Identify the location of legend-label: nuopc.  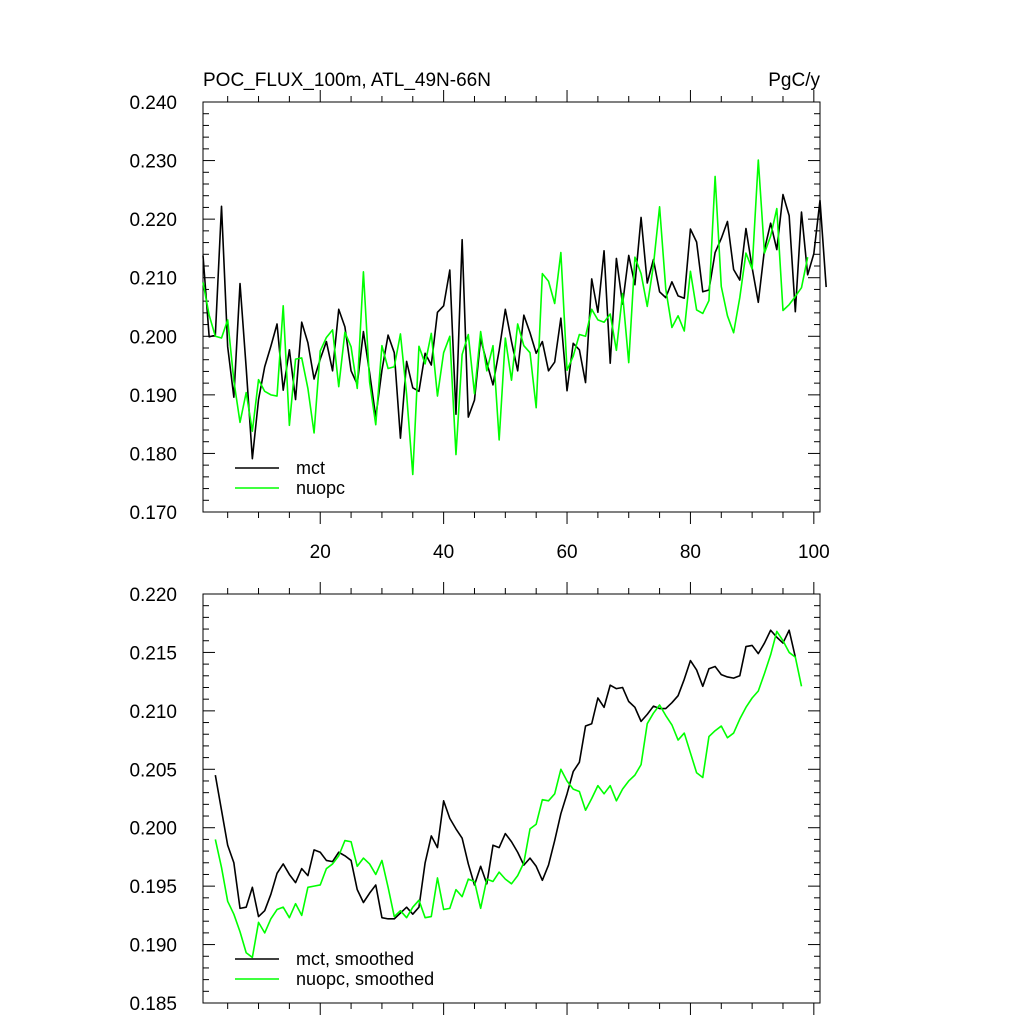
(320, 488).